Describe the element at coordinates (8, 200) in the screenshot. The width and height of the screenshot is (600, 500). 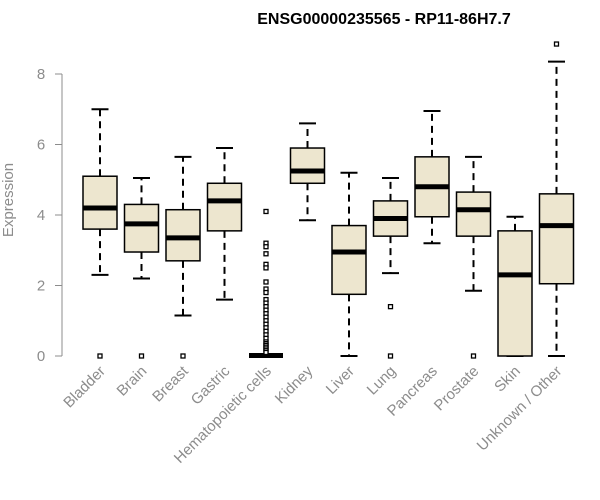
I see `y-axis-label: Expression` at that location.